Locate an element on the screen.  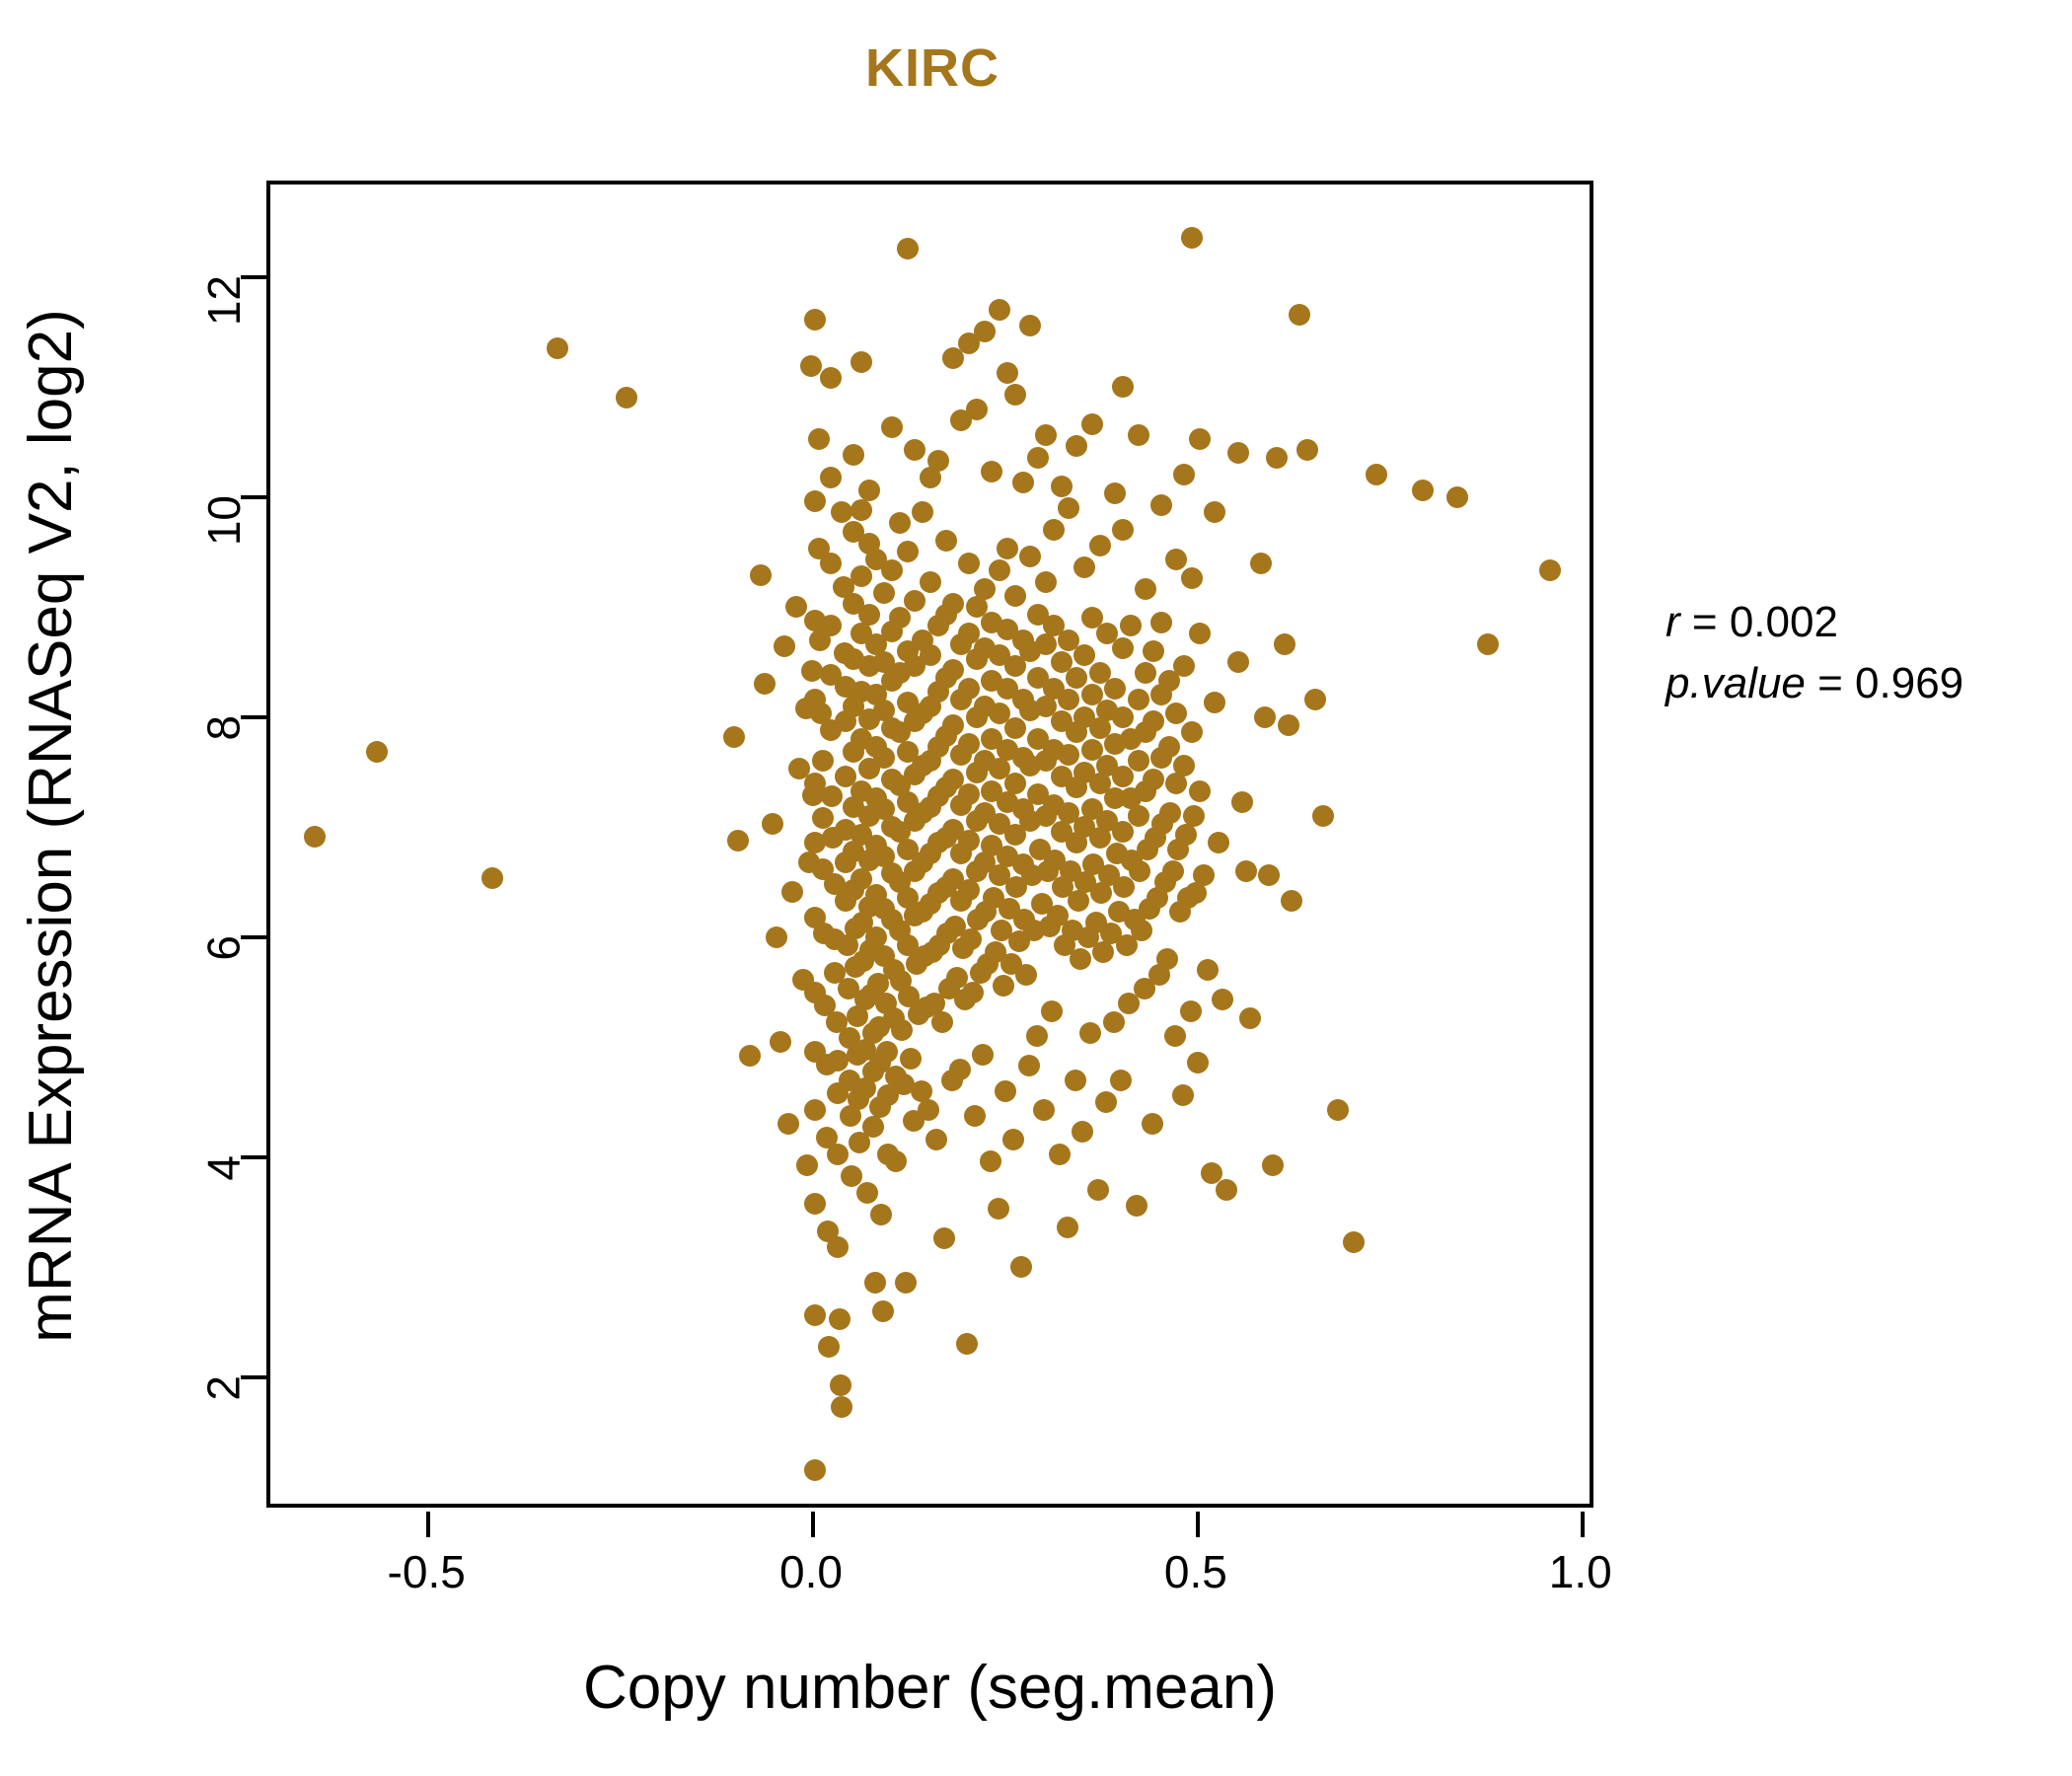
stat-p-value: p.value = 0.969 is located at coordinates (1814, 684).